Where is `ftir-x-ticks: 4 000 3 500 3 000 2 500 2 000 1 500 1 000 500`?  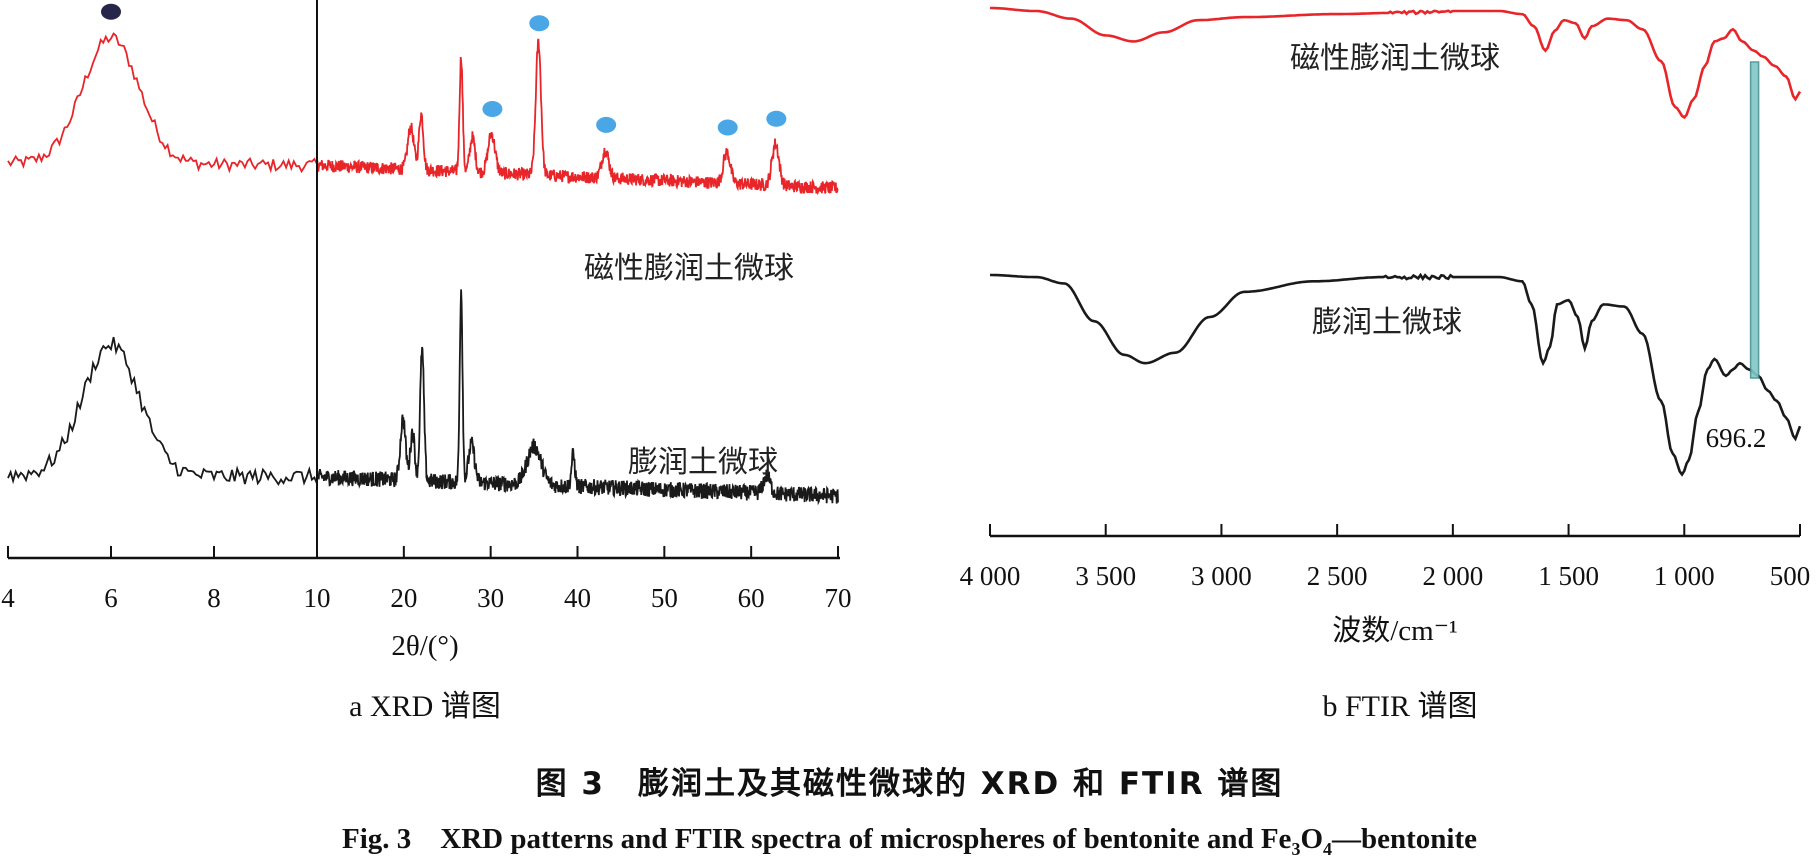
ftir-x-ticks: 4 000 3 500 3 000 2 500 2 000 1 500 1 000 500 is located at coordinates (1385, 557).